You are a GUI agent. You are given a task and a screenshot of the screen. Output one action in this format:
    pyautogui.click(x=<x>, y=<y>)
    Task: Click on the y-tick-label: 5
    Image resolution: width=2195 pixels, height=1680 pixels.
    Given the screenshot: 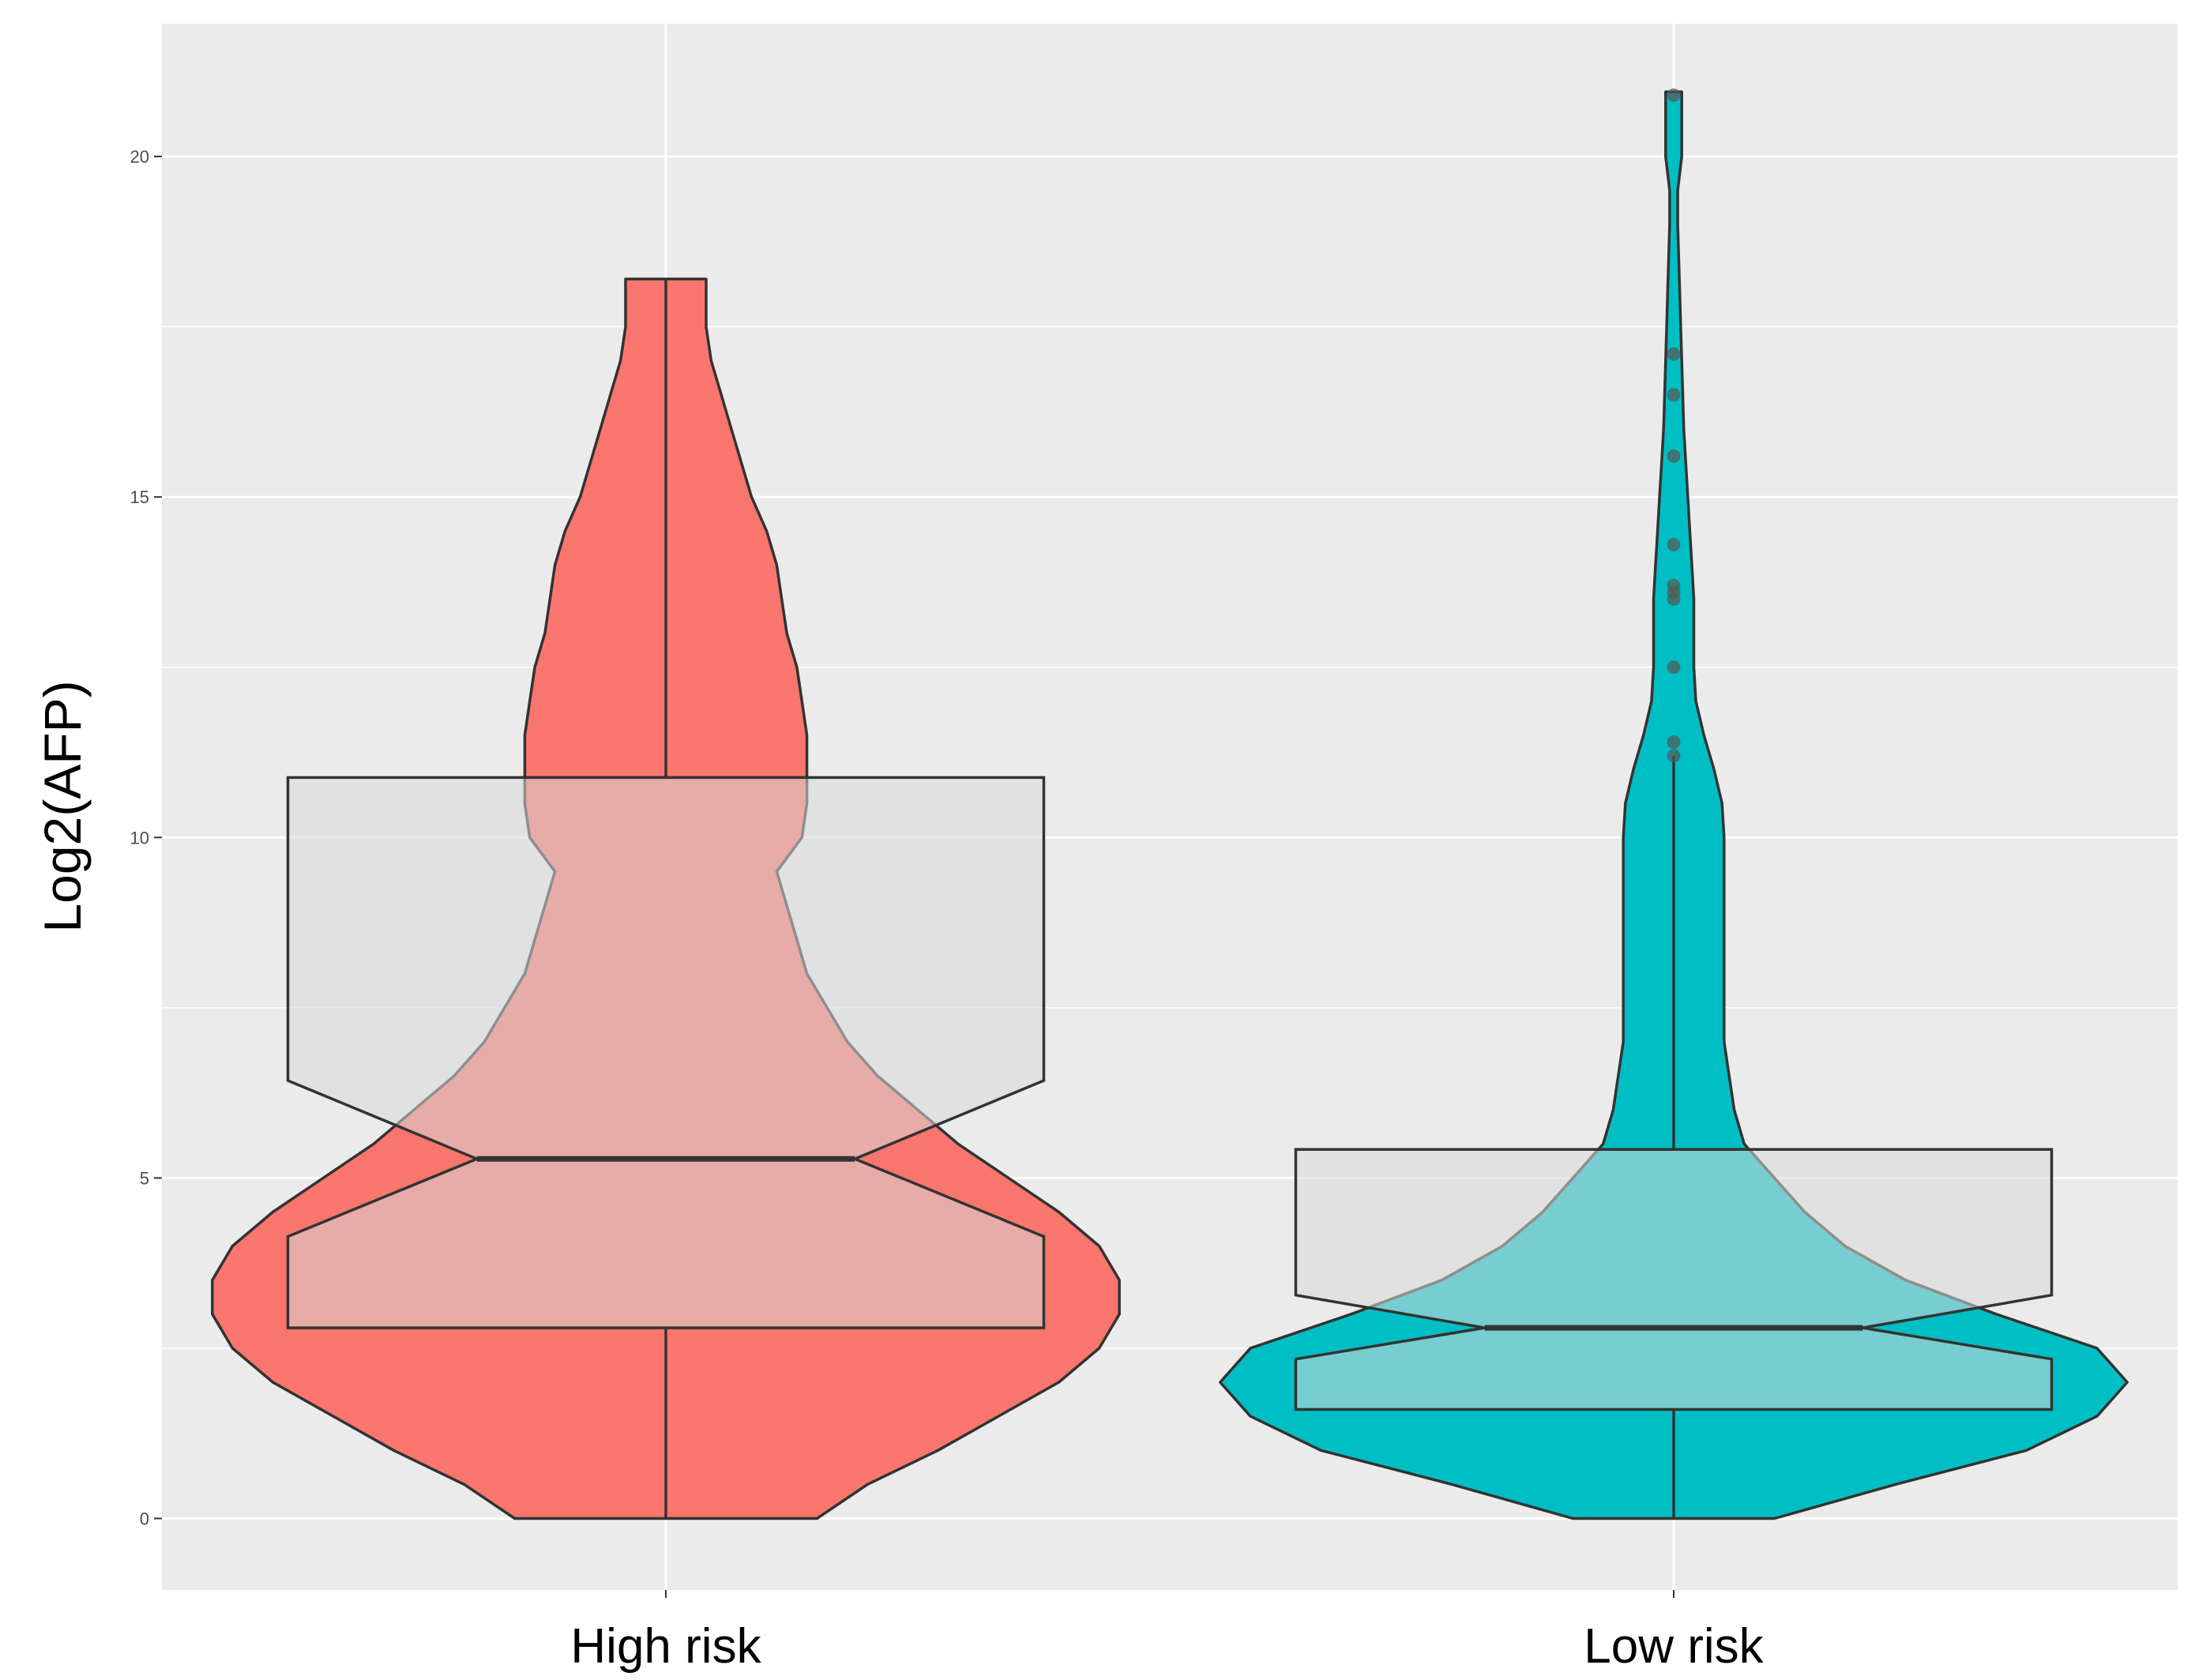 What is the action you would take?
    pyautogui.click(x=144, y=1178)
    